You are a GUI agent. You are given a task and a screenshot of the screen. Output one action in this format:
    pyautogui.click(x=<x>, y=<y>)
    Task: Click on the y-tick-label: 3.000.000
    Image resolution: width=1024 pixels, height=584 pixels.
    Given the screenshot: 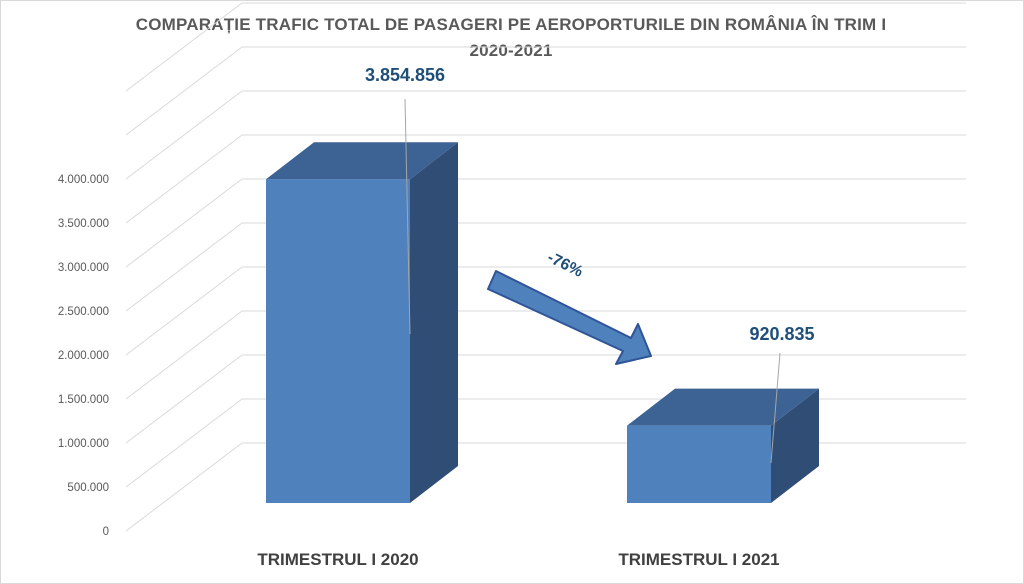 What is the action you would take?
    pyautogui.click(x=83, y=268)
    